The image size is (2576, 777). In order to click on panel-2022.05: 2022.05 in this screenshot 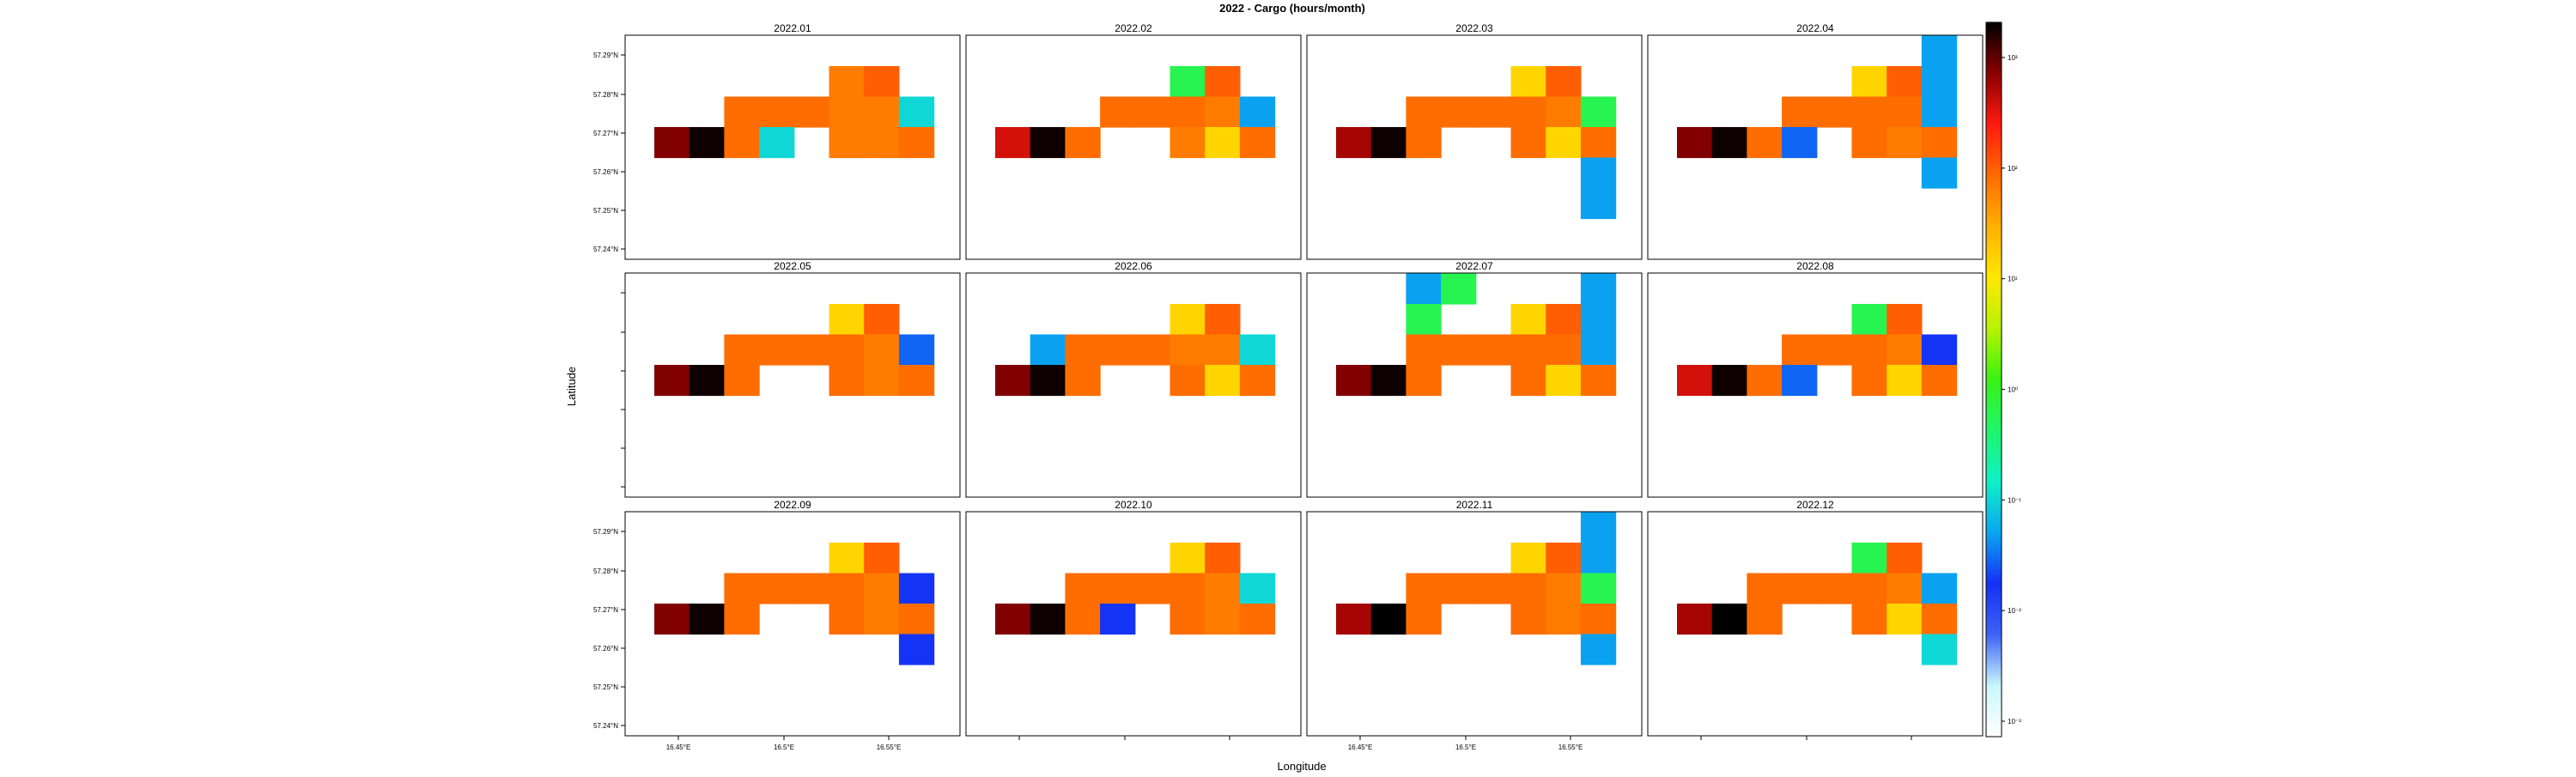, I will do `click(791, 379)`.